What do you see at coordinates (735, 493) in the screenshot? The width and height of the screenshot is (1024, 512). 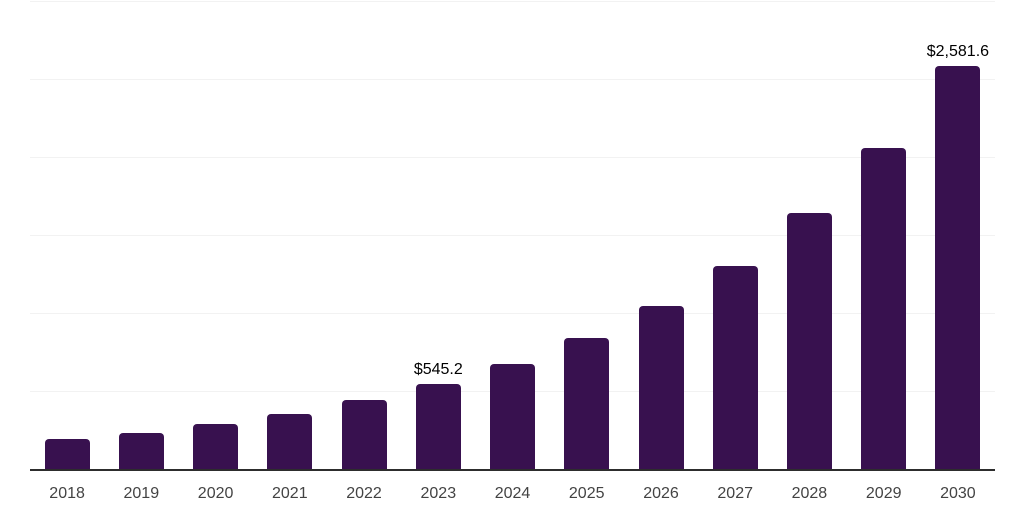 I see `x-axis-label-2027: 2027` at bounding box center [735, 493].